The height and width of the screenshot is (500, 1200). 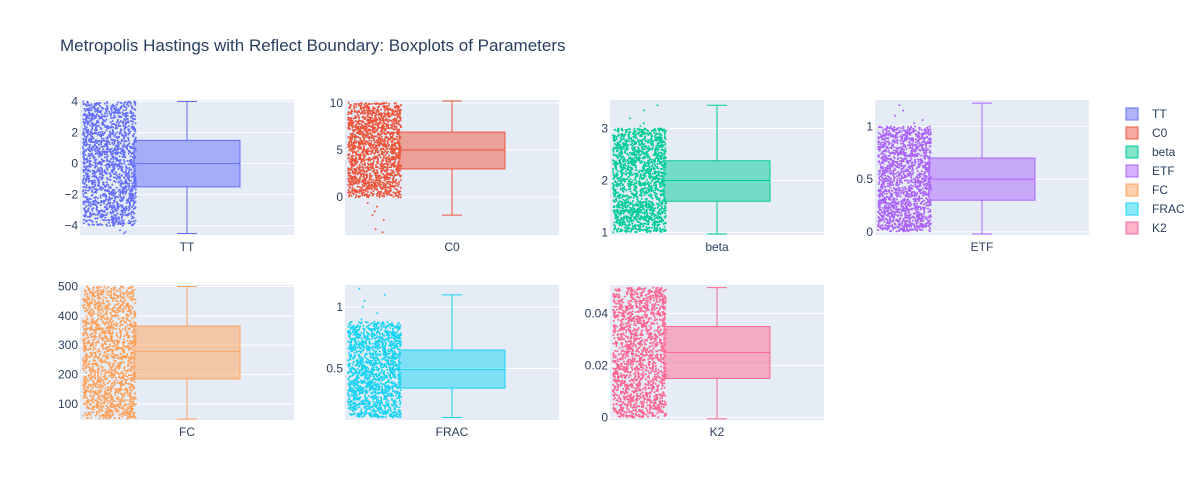 What do you see at coordinates (452, 247) in the screenshot?
I see `x-category-label: C0` at bounding box center [452, 247].